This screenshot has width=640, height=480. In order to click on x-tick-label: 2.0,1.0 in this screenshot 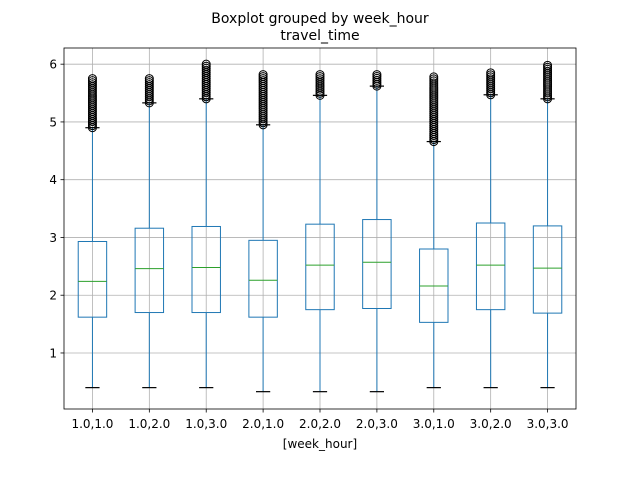, I will do `click(263, 424)`.